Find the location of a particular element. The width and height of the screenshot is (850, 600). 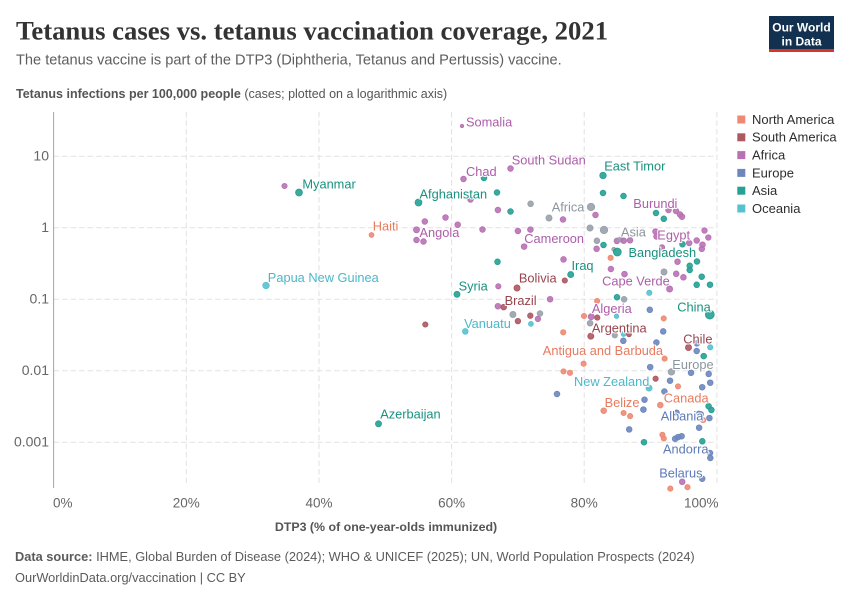

svg-text:DTP3 (% of one-year-olds immun: DTP3 (% of one-year-olds immunized) is located at coordinates (386, 527).